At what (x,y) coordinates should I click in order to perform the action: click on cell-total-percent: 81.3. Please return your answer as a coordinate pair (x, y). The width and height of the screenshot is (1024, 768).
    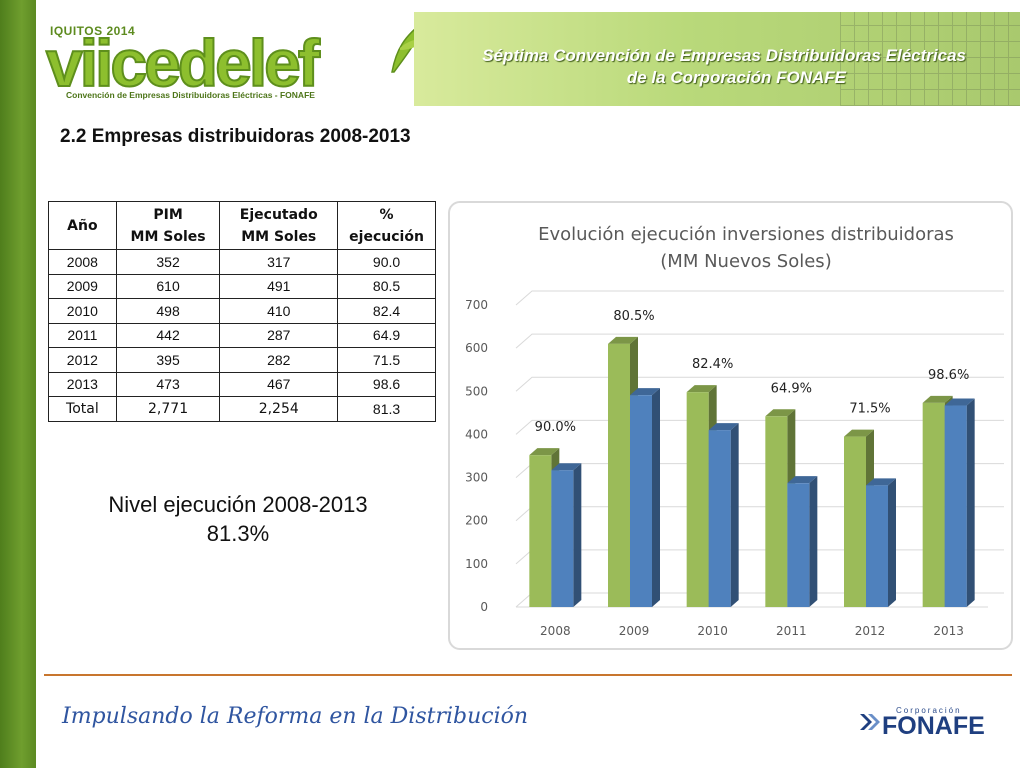
    Looking at the image, I should click on (386, 409).